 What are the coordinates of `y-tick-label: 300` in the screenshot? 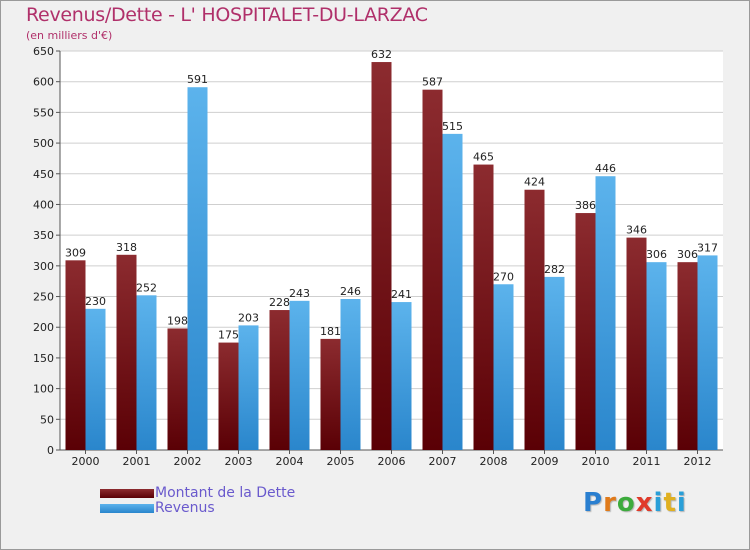 It's located at (43, 266).